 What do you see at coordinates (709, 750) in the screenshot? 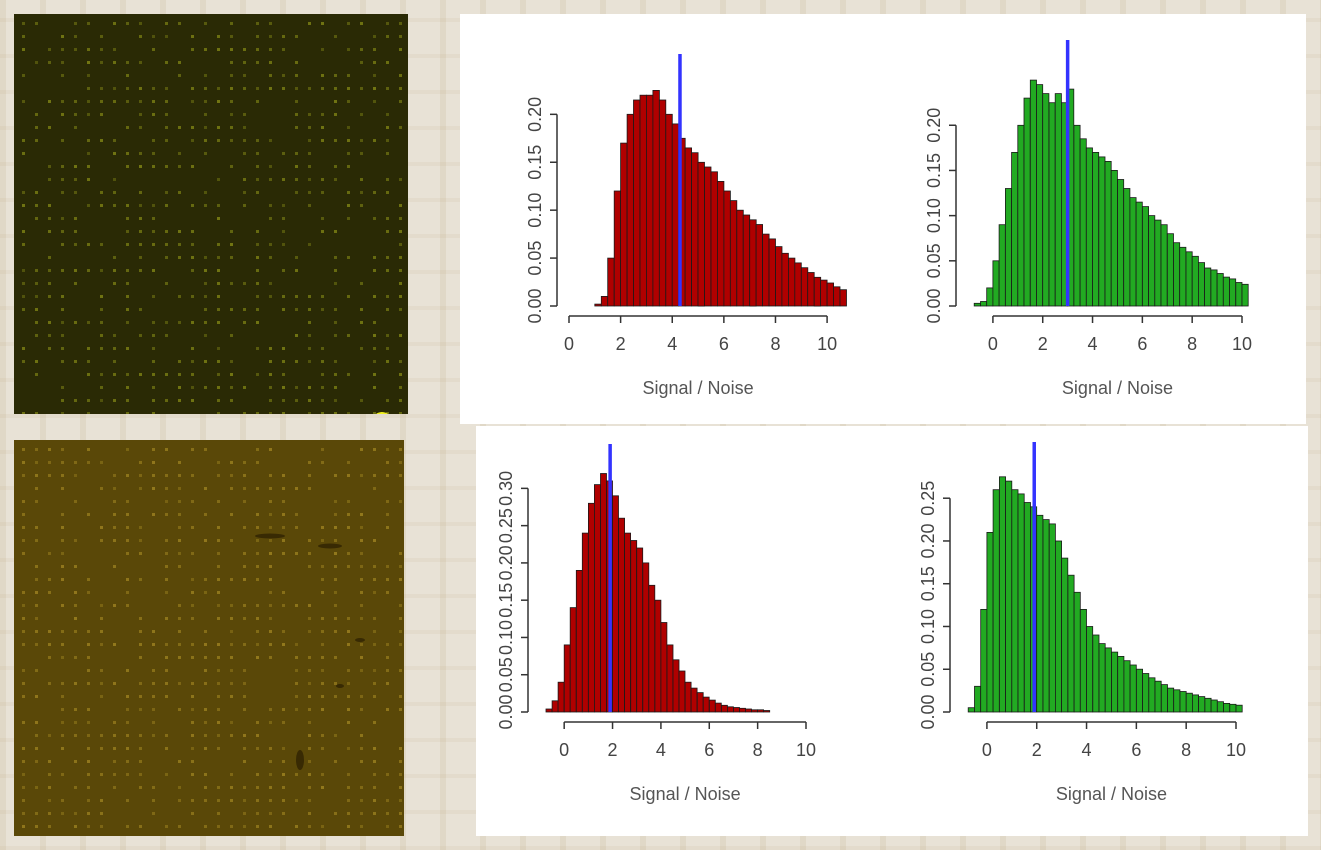
I see `x-tick-label: 6` at bounding box center [709, 750].